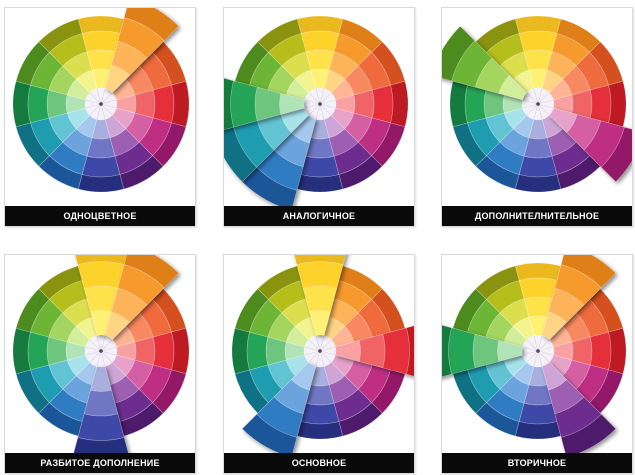 Image resolution: width=635 pixels, height=475 pixels. I want to click on hue-sector-orange, so click(149, 318).